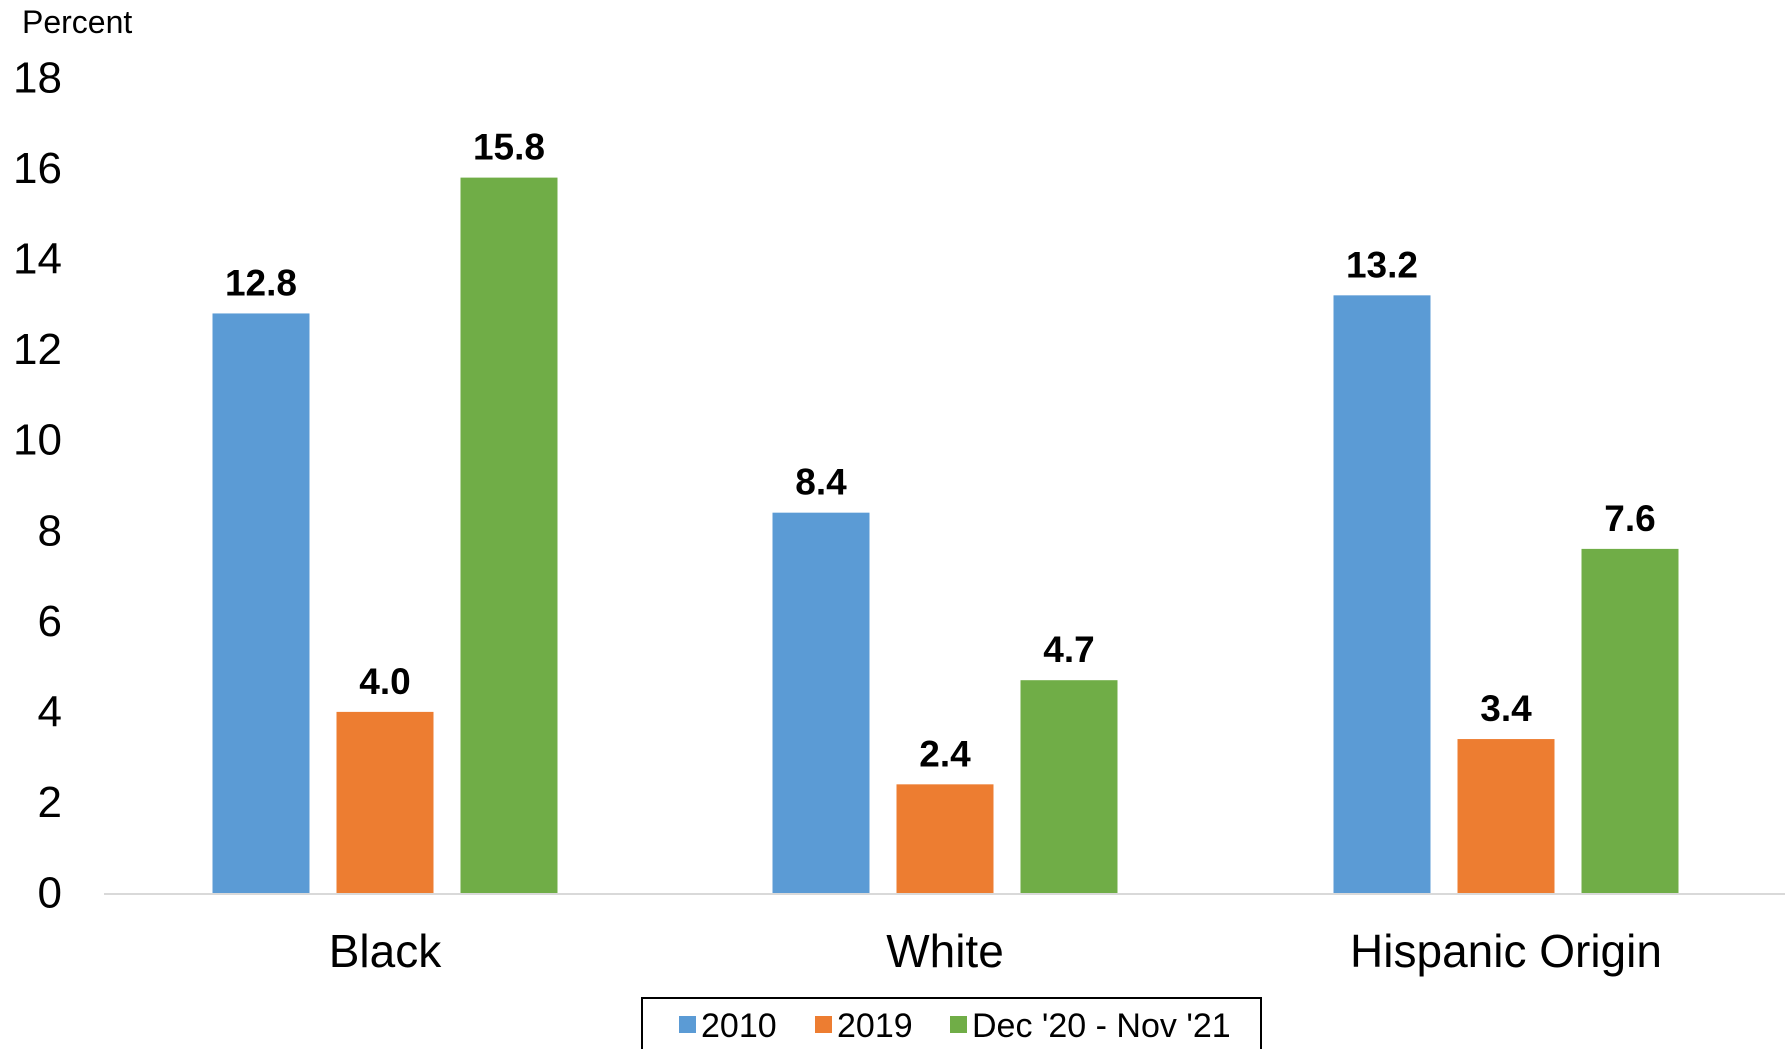  Describe the element at coordinates (385, 951) in the screenshot. I see `x-tick-label: Black` at that location.